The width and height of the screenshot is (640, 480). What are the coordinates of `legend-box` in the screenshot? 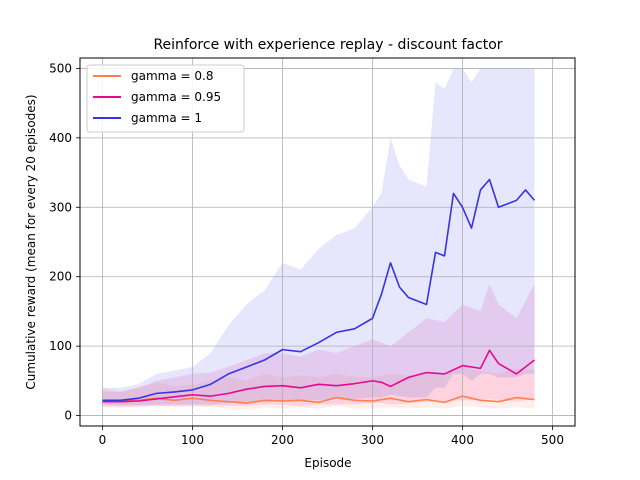 It's located at (165, 98).